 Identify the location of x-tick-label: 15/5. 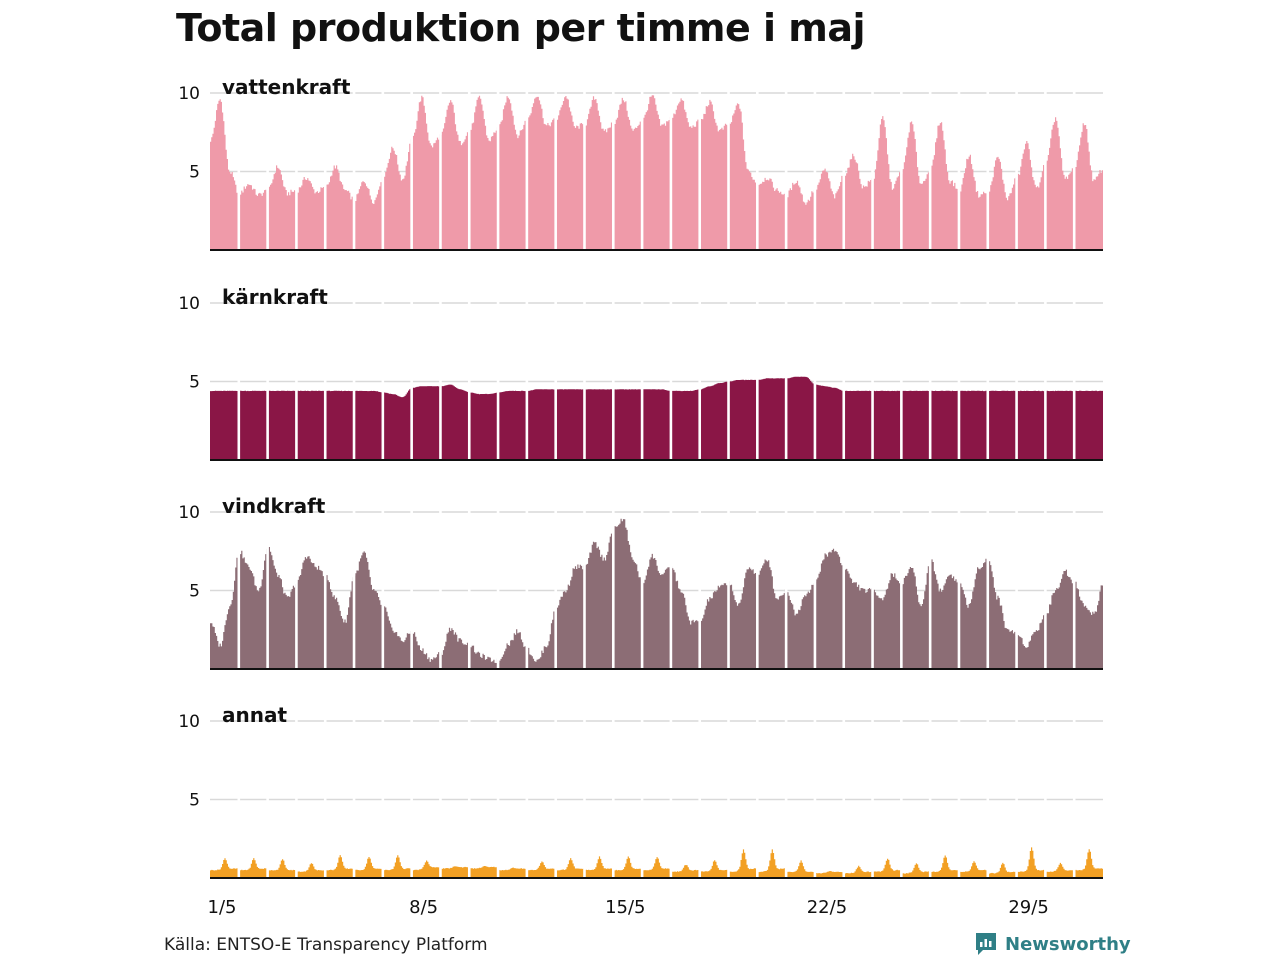
(625, 907).